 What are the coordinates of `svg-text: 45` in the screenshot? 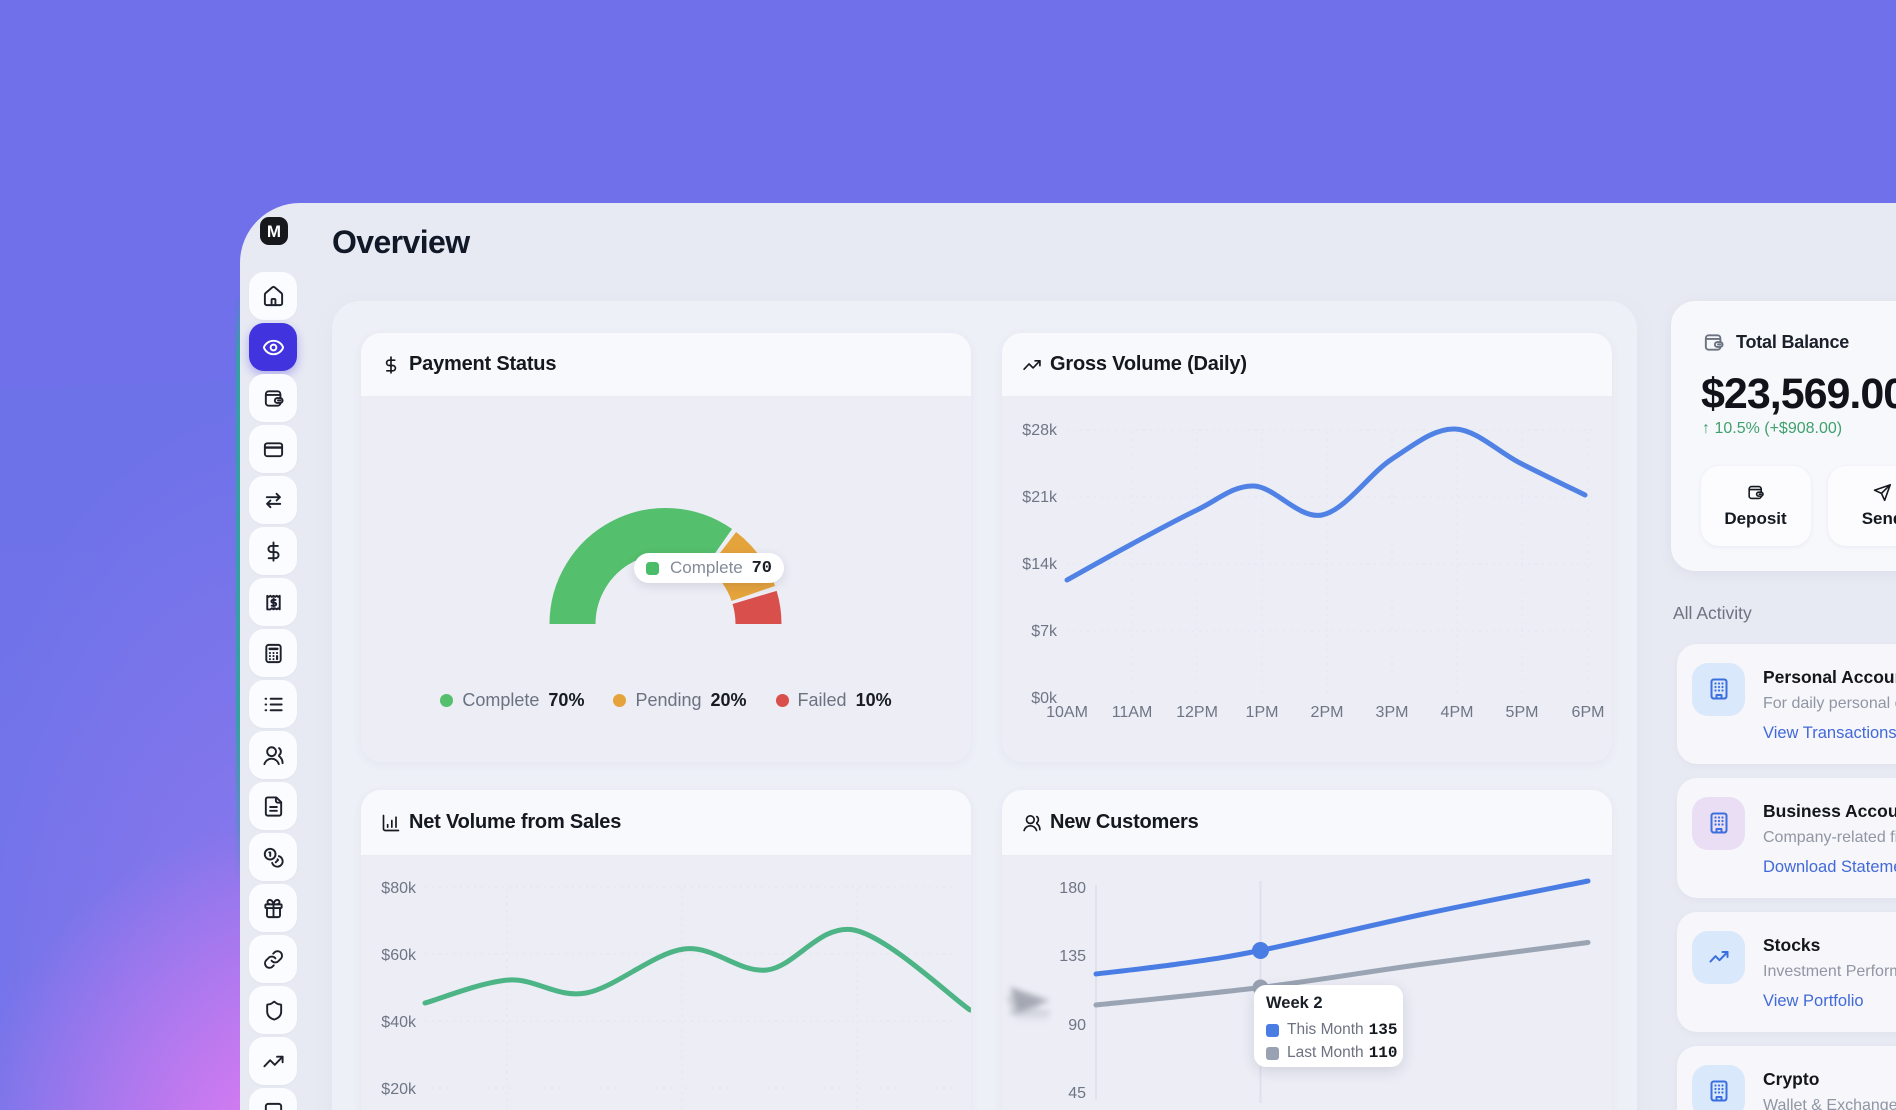 It's located at (1077, 1093).